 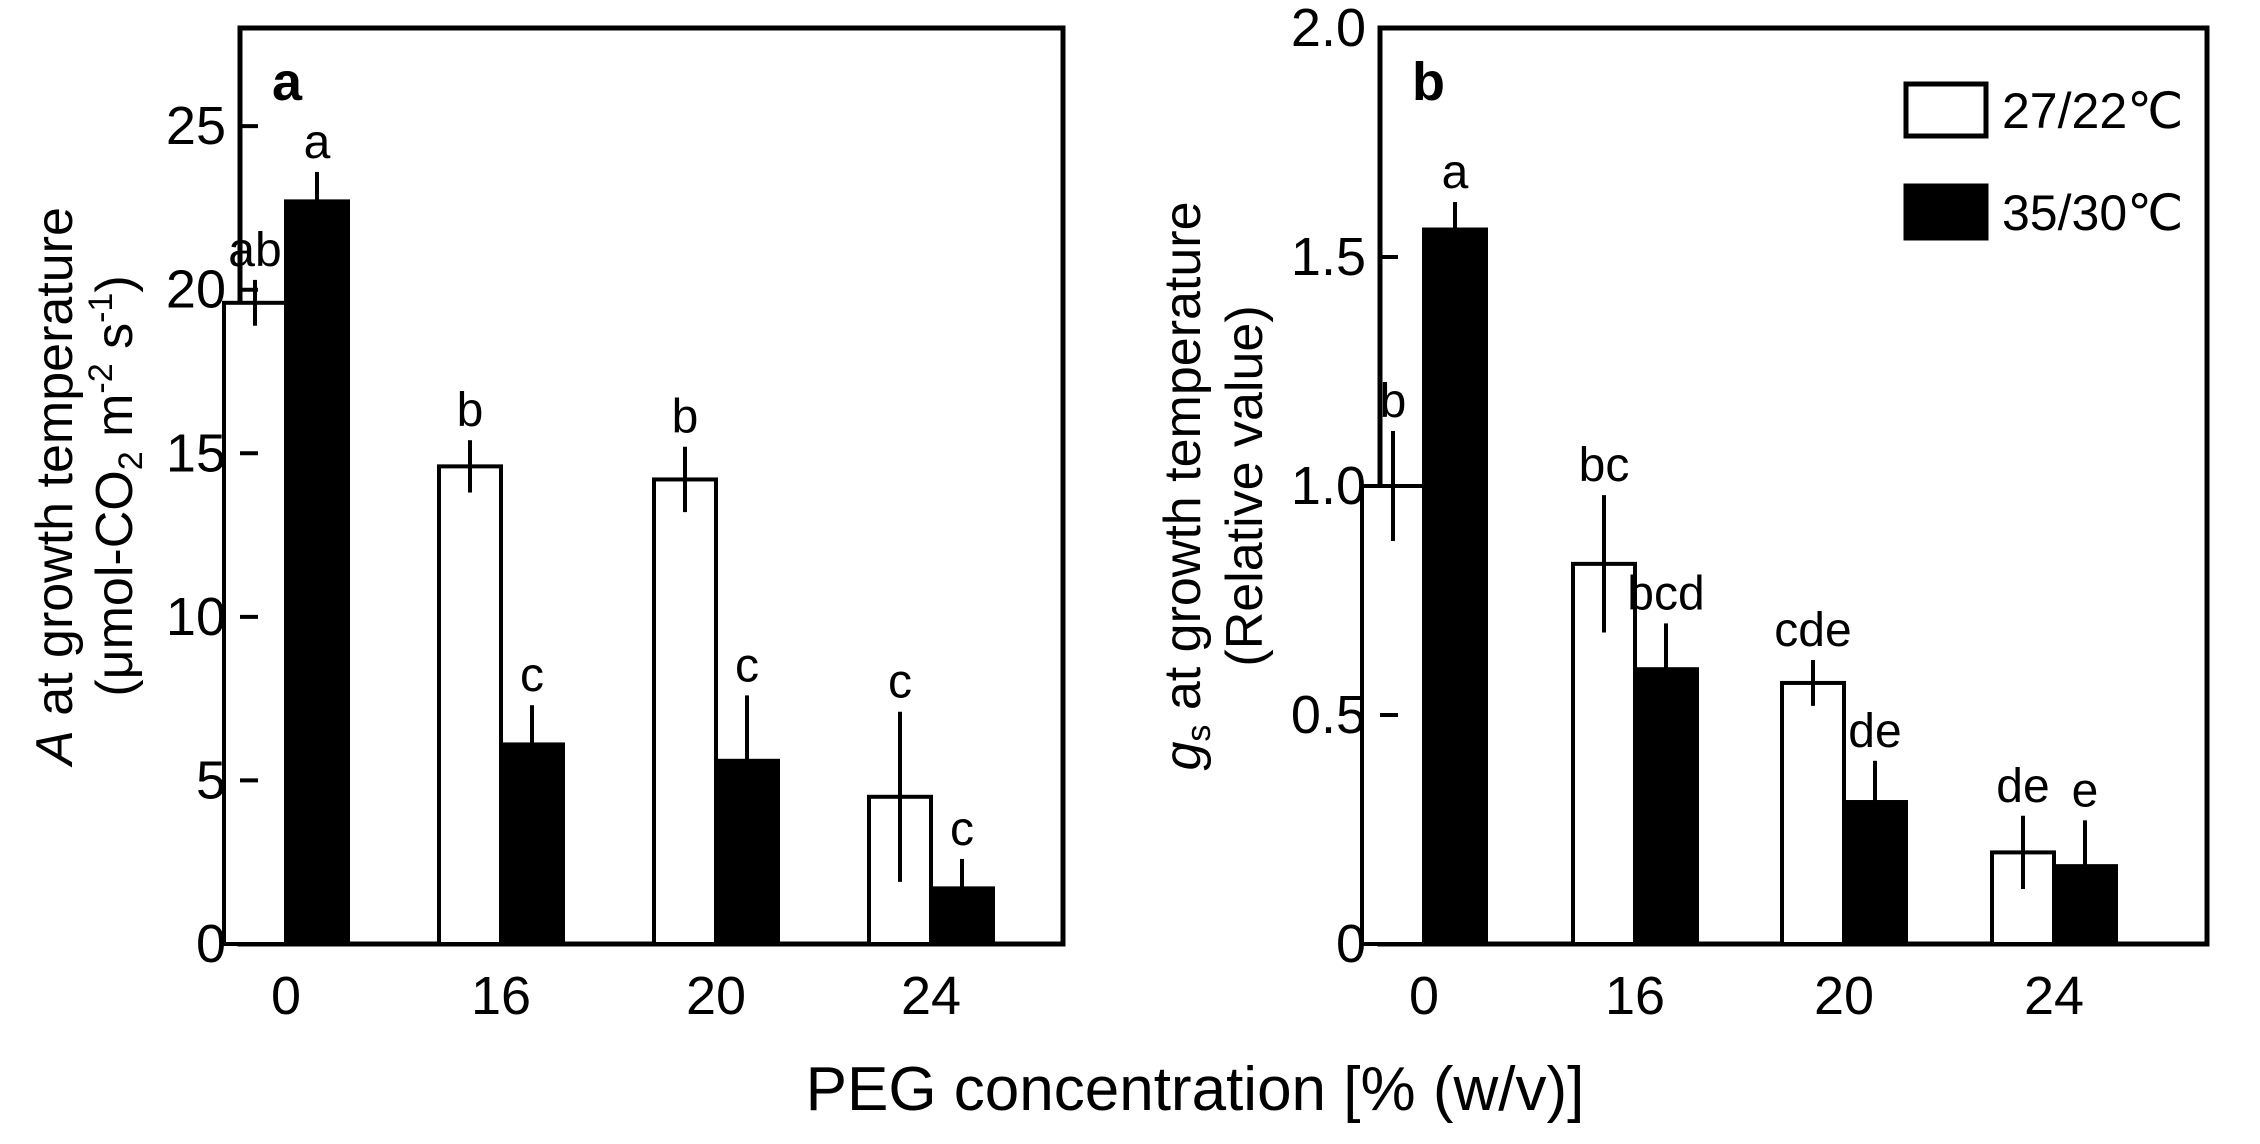 I want to click on y-tick-label: 15, so click(x=196, y=453).